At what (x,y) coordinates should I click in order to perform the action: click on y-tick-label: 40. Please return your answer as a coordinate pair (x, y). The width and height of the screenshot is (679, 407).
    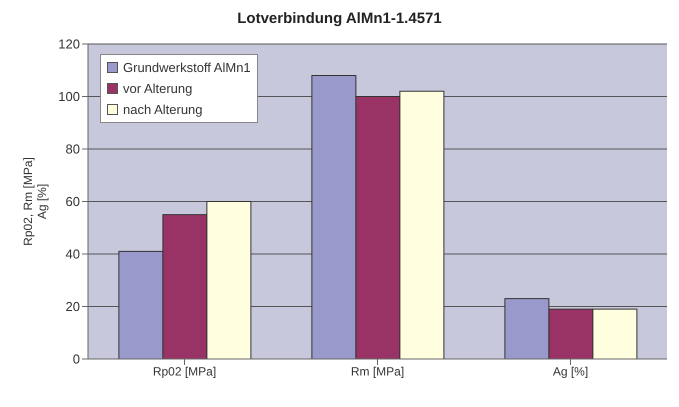
    Looking at the image, I should click on (73, 254).